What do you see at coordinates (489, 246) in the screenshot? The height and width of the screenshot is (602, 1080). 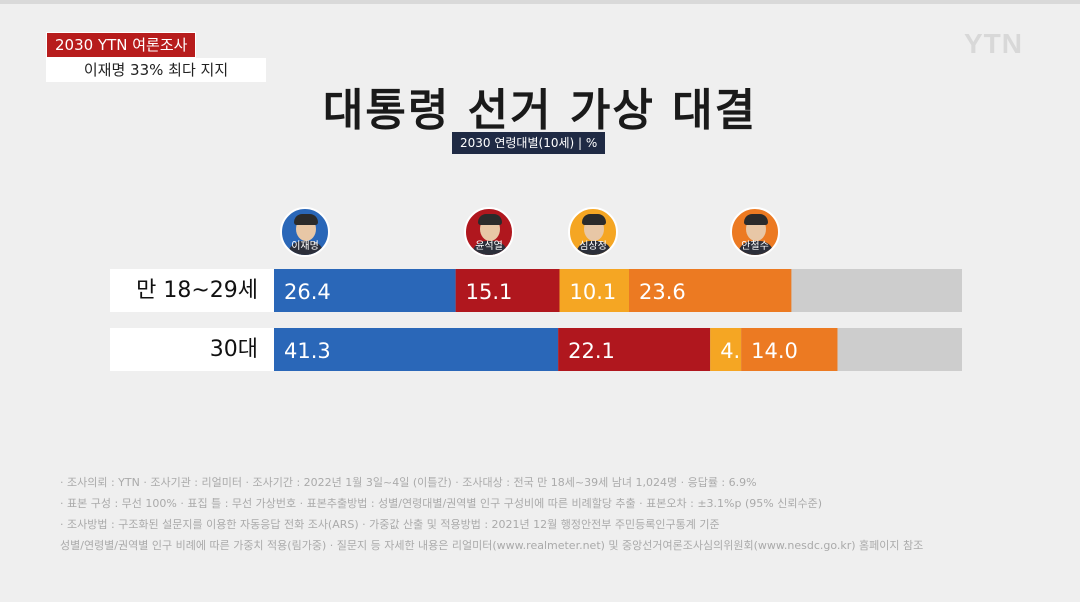 I see `candidate-name-2: 윤석열` at bounding box center [489, 246].